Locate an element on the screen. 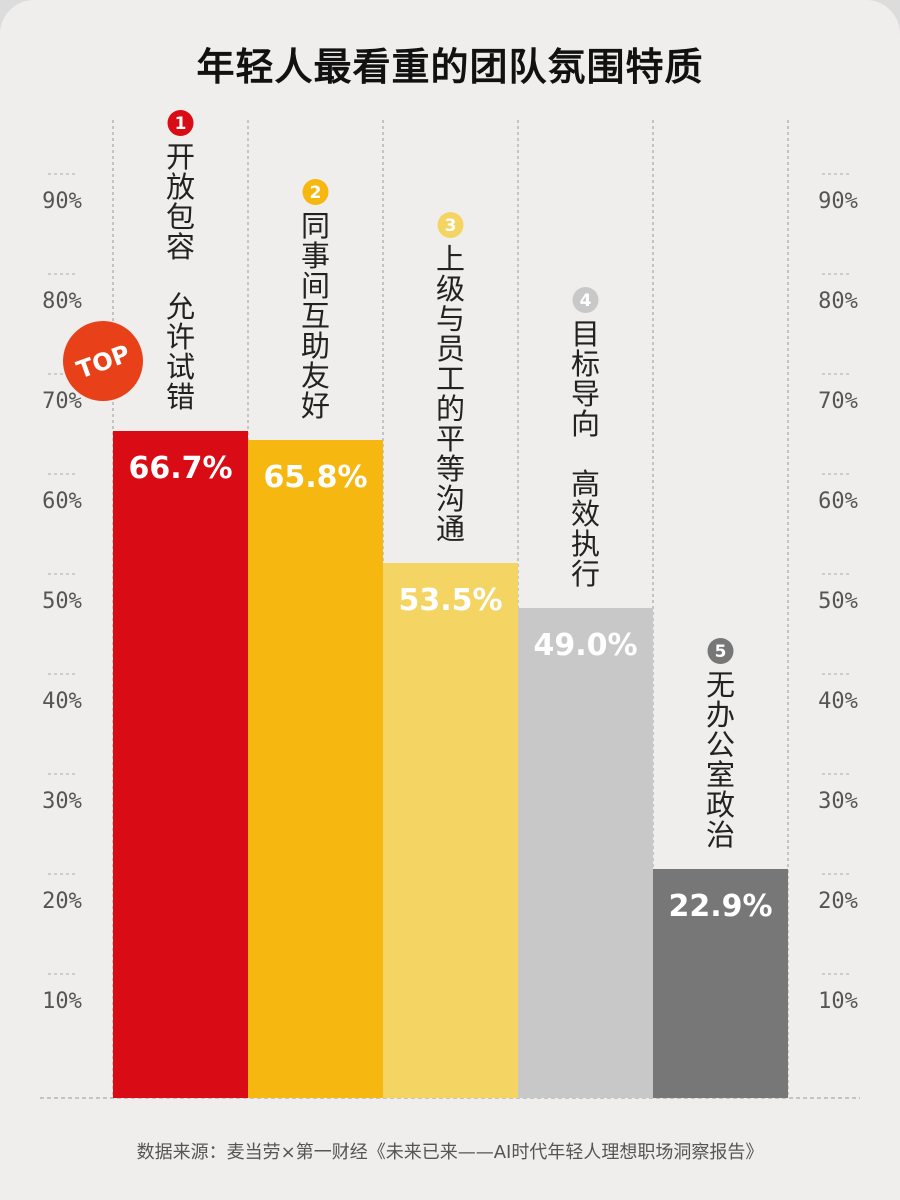 Image resolution: width=900 pixels, height=1200 pixels. category-label-char: 导 is located at coordinates (585, 394).